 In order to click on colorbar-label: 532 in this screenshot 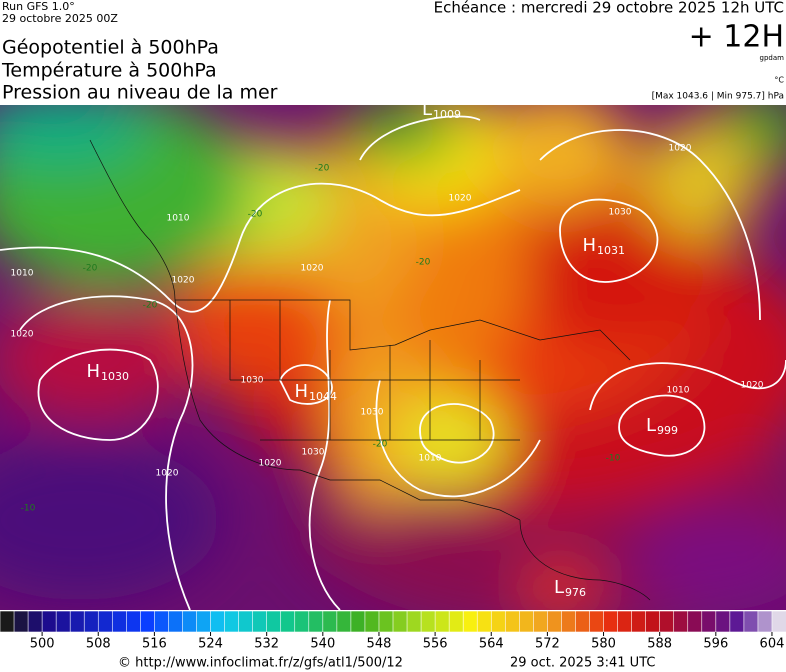, I will do `click(266, 644)`.